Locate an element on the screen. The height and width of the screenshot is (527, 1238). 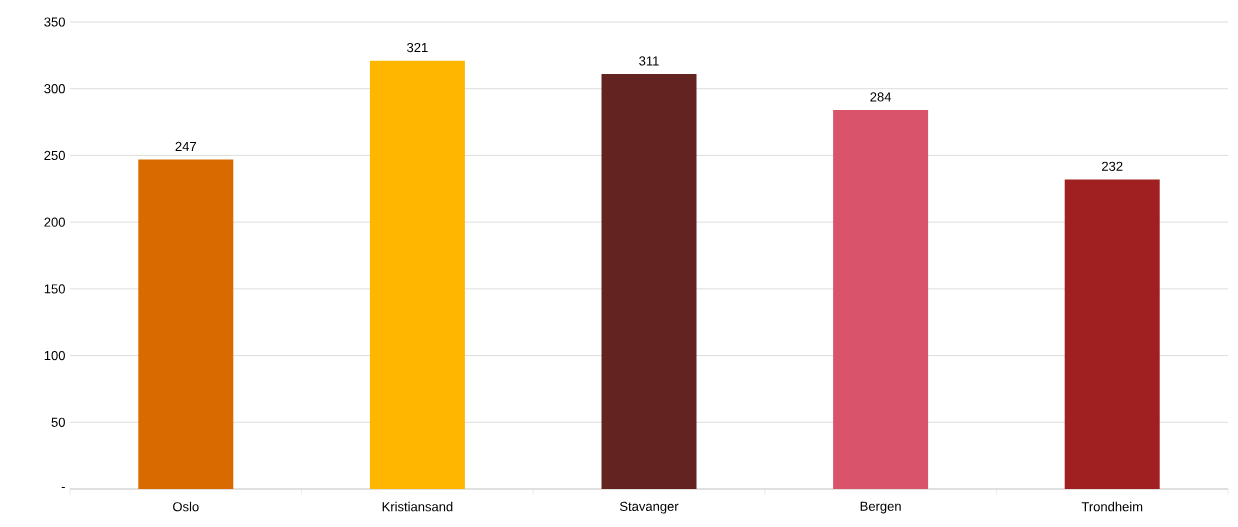
data-label: 321 is located at coordinates (417, 47).